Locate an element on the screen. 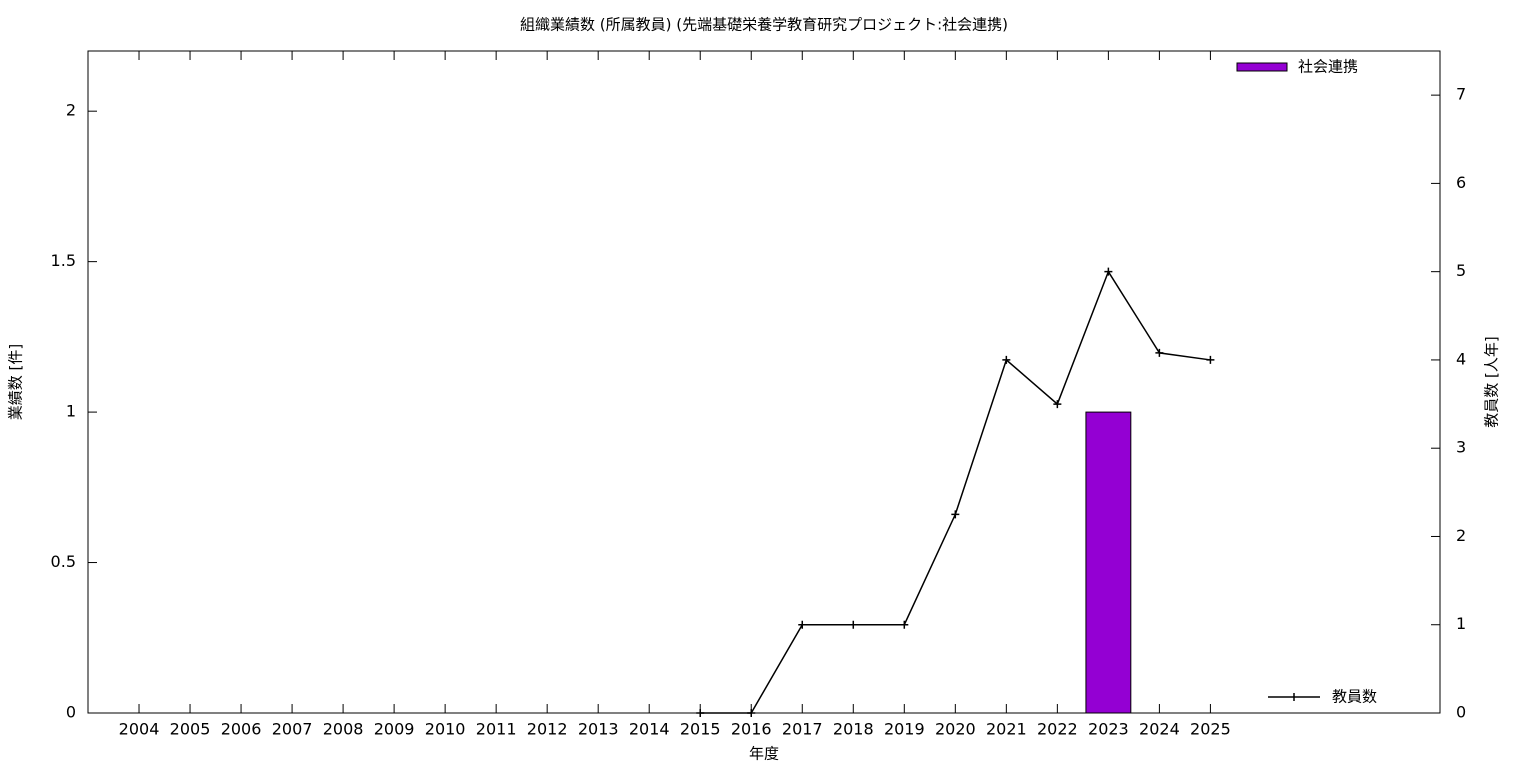 The width and height of the screenshot is (1536, 772). bar is located at coordinates (1108, 562).